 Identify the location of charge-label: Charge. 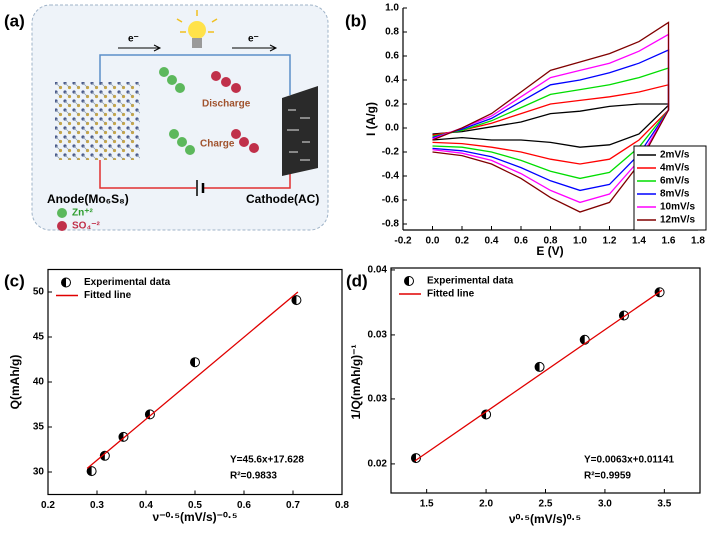
(217, 144).